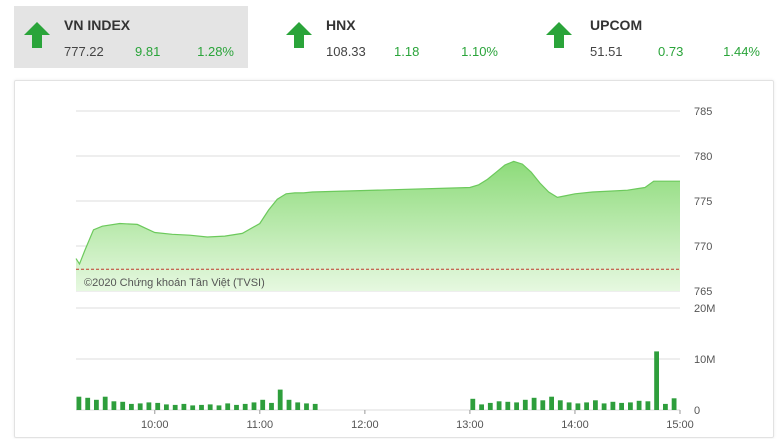  I want to click on y-tick-label: 770, so click(703, 247).